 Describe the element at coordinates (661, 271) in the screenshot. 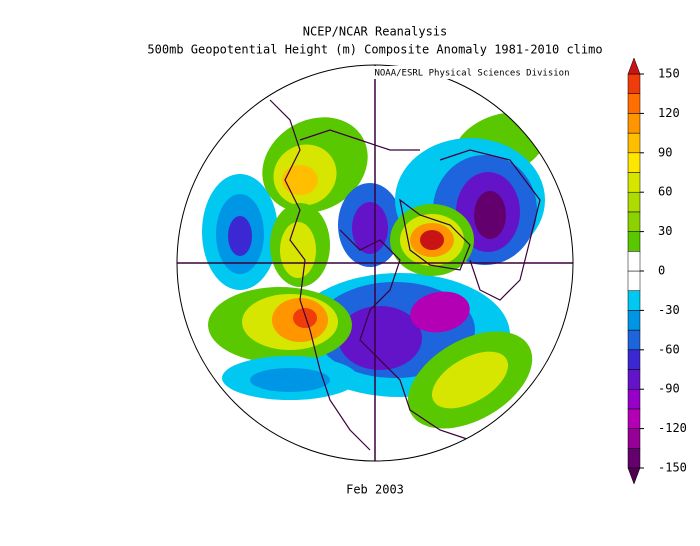

I see `colorbar-tick-label: 0` at that location.